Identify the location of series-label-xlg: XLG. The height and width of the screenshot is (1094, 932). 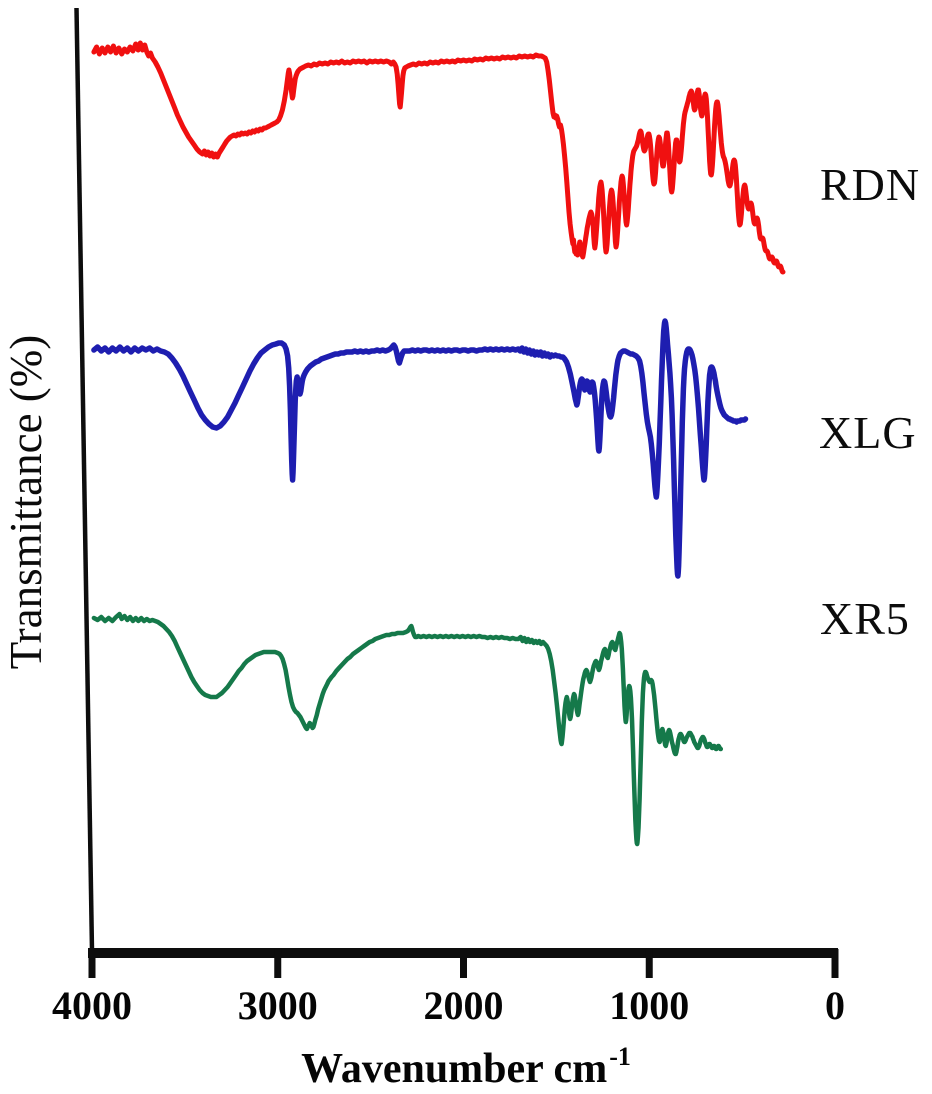
(868, 432).